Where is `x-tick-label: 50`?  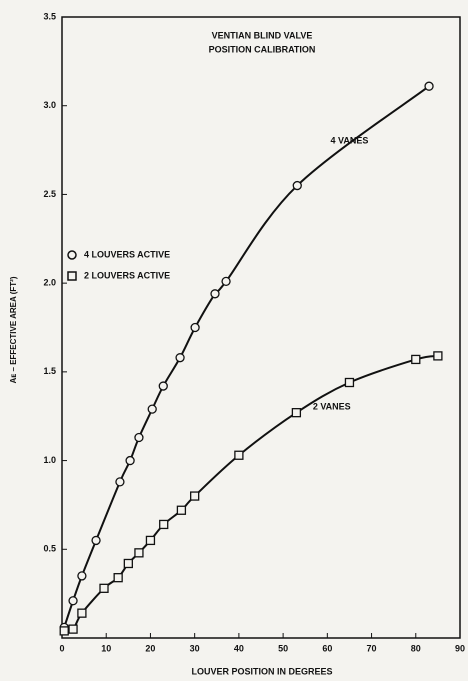 x-tick-label: 50 is located at coordinates (283, 648).